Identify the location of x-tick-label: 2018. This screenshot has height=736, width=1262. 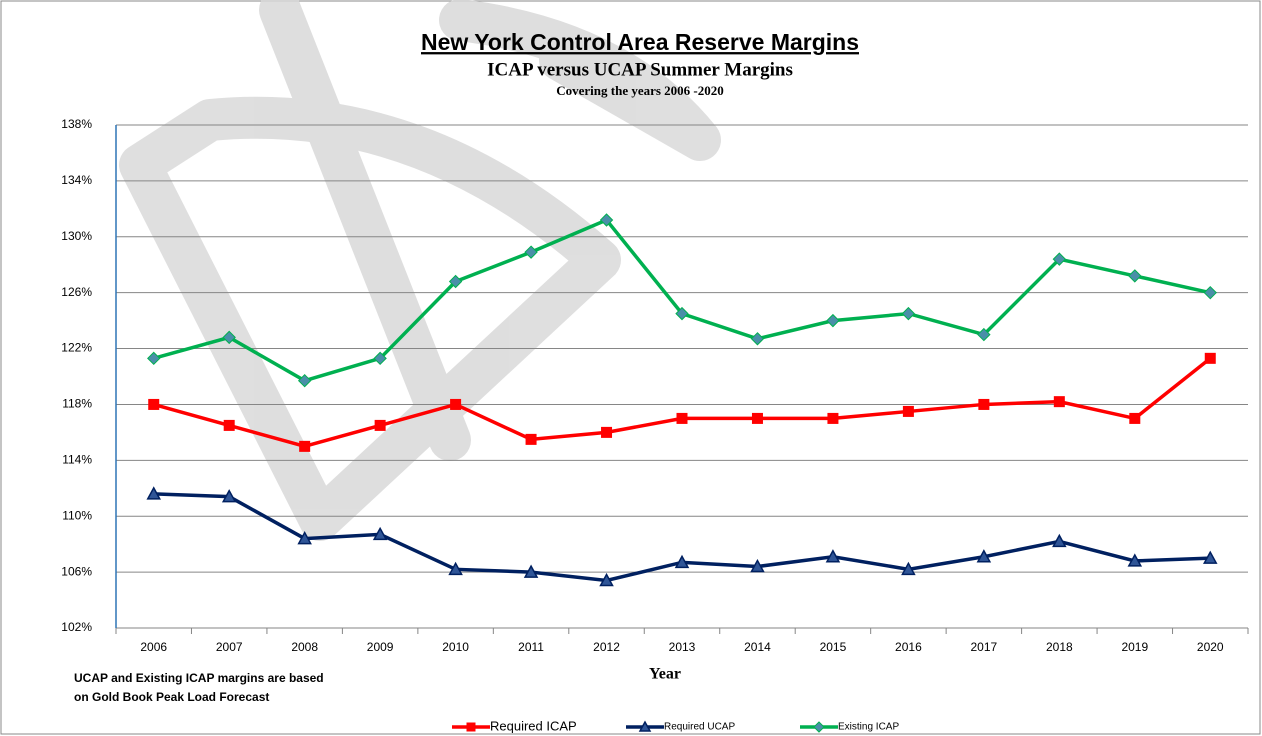
(1059, 647).